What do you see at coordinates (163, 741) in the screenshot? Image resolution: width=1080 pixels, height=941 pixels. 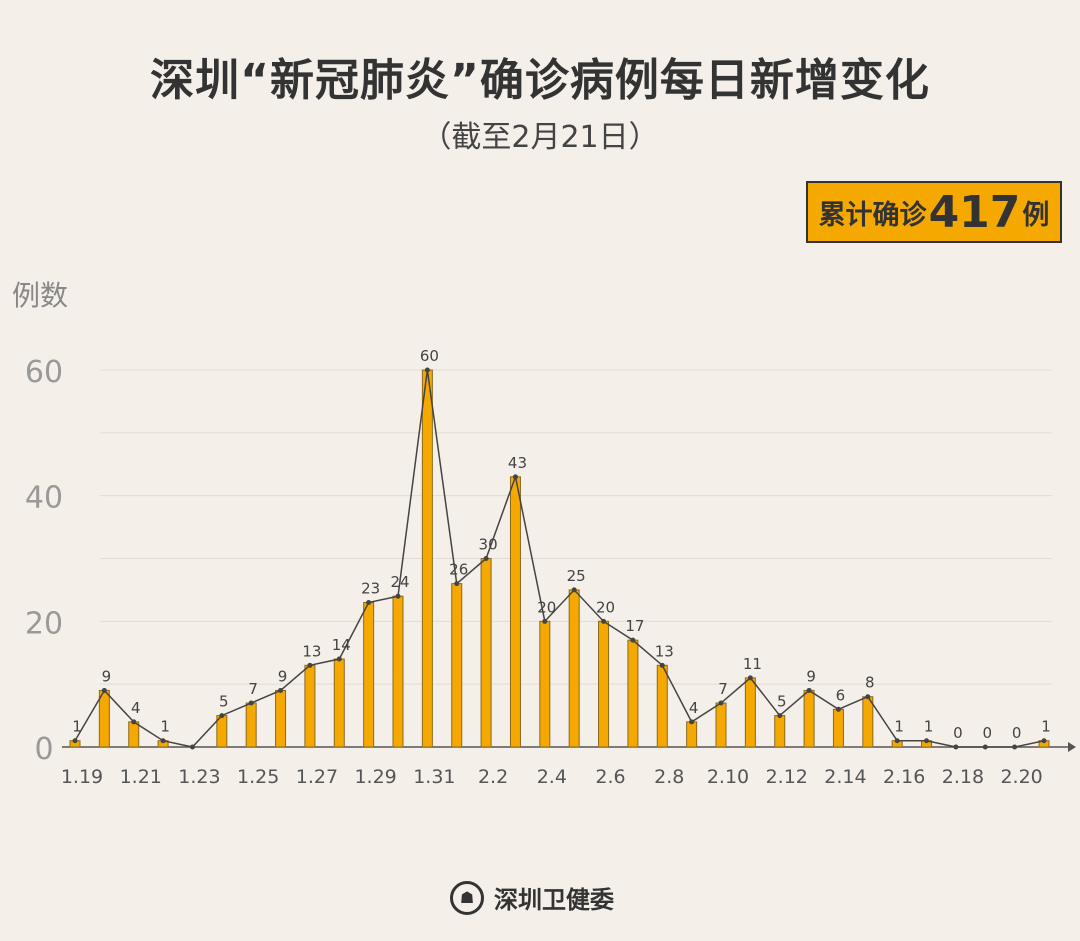 I see `point-1.22` at bounding box center [163, 741].